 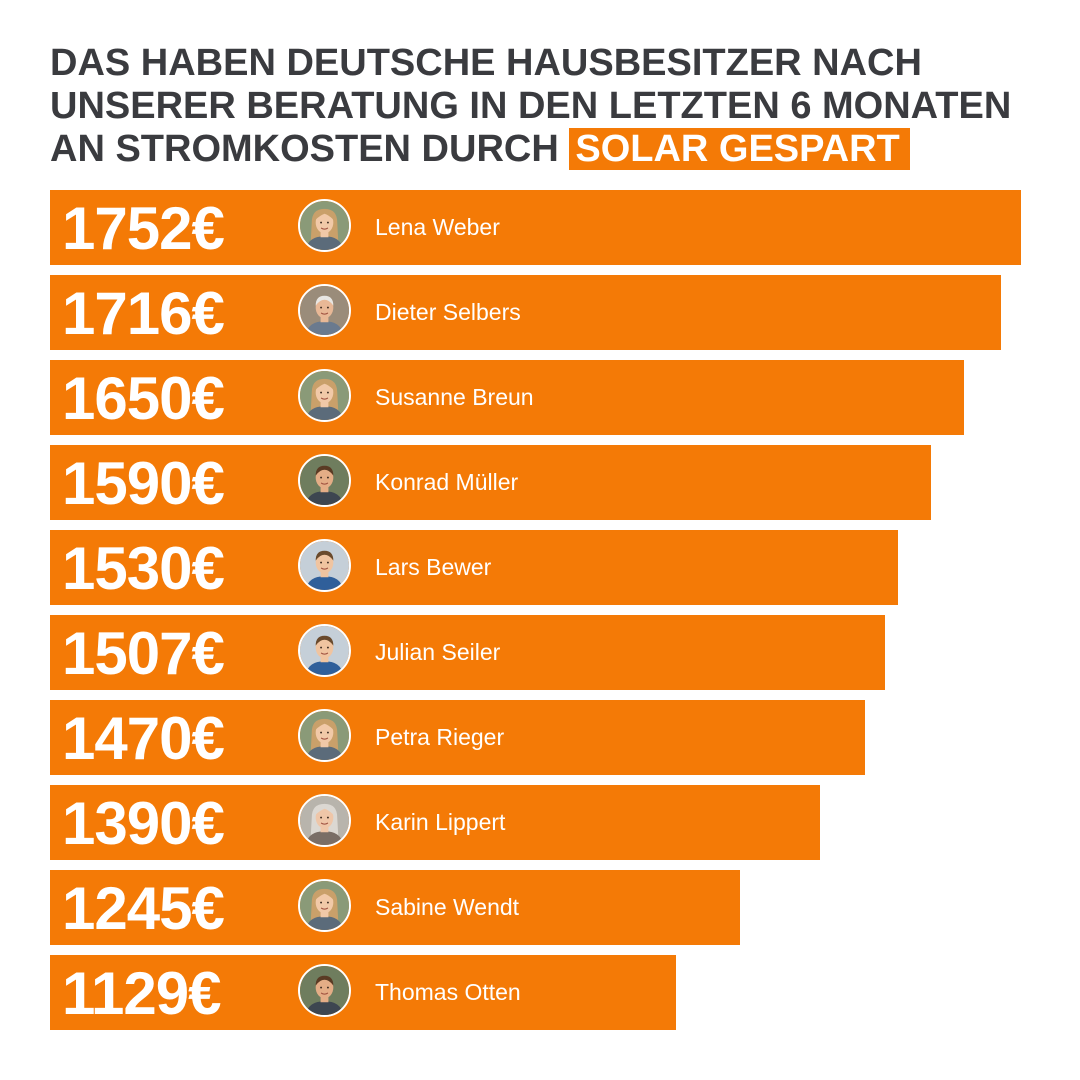 I want to click on bar-8: 1390€ Karin Lippert, so click(x=435, y=822).